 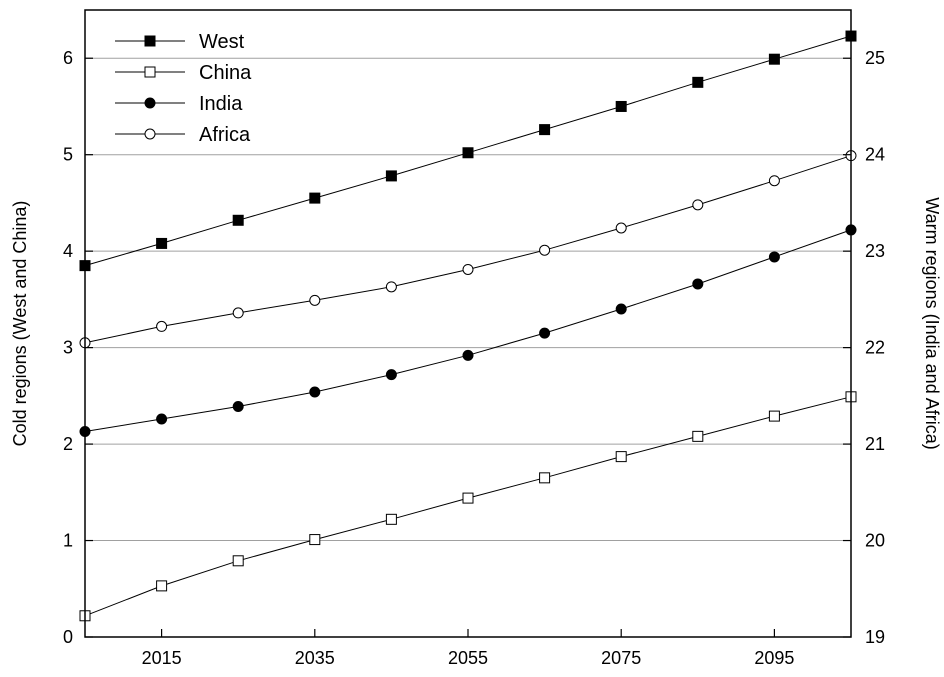 I want to click on point-west-2015, so click(x=162, y=243).